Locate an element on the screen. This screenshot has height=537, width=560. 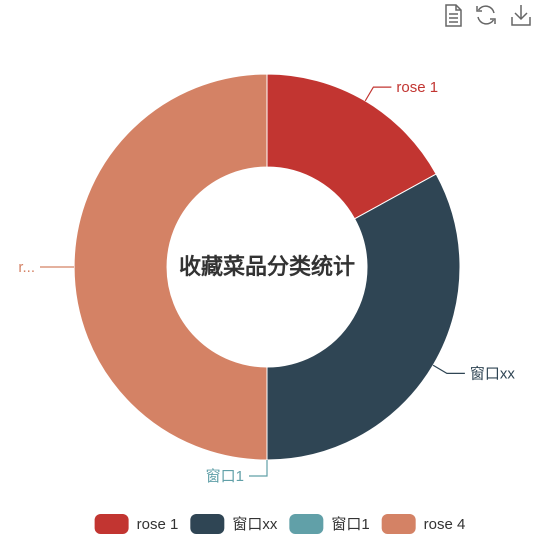
data-view-icon is located at coordinates (453, 15).